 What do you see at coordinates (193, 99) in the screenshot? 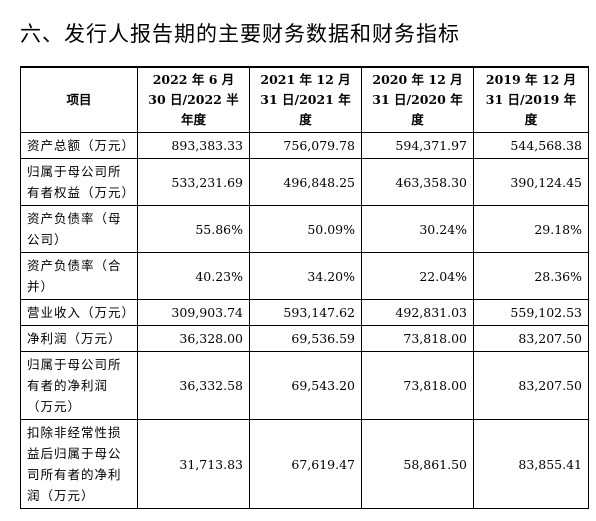
I see `column-header-2022h1: 2022 年 6 月 30 日/2022 半年度` at bounding box center [193, 99].